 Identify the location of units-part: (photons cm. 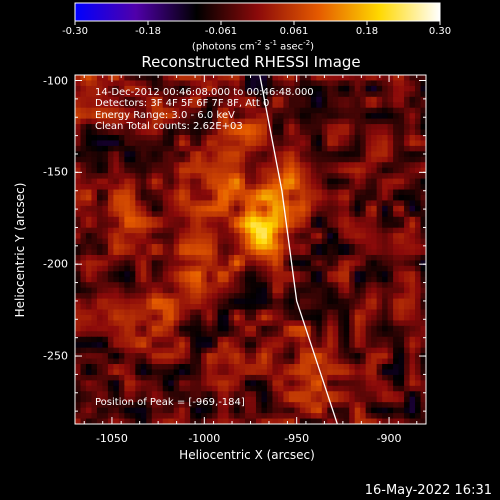
(223, 47).